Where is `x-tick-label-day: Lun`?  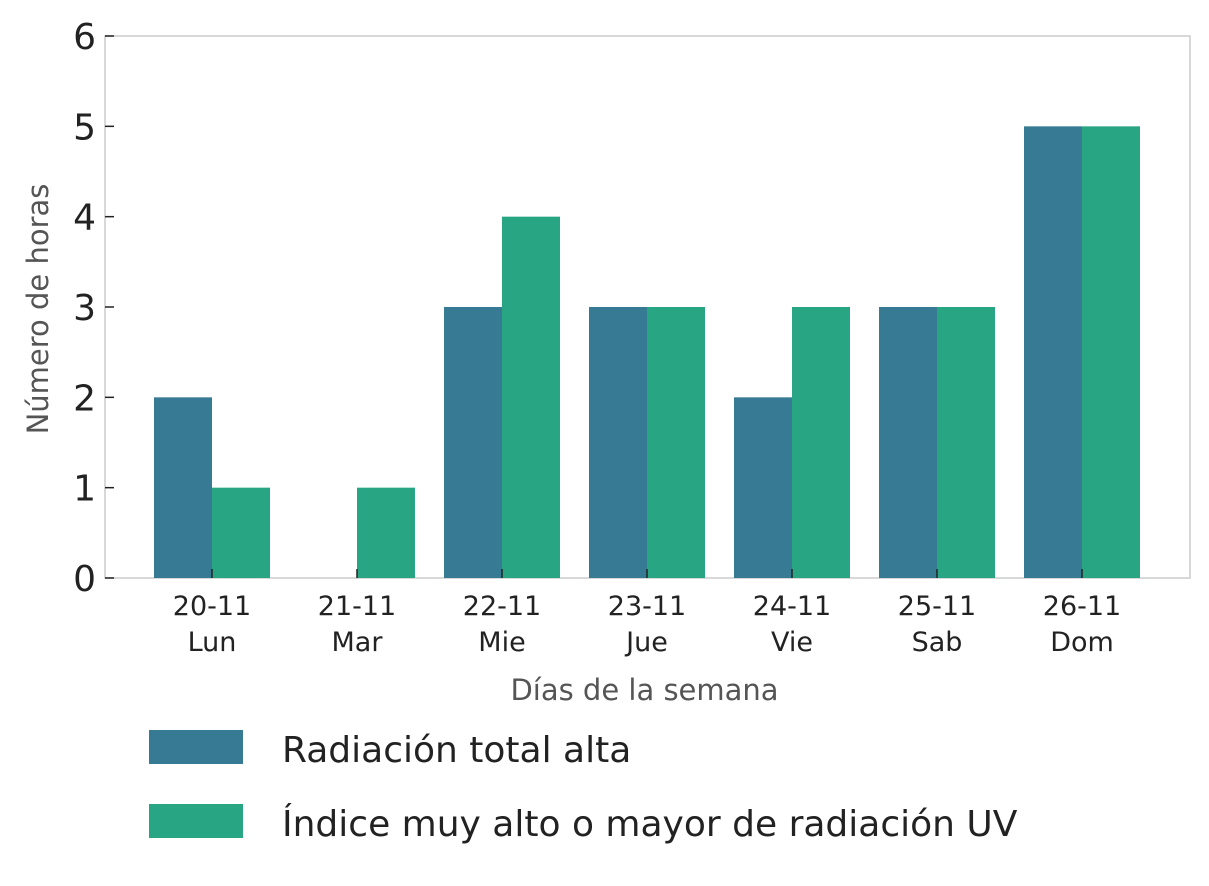 x-tick-label-day: Lun is located at coordinates (212, 642).